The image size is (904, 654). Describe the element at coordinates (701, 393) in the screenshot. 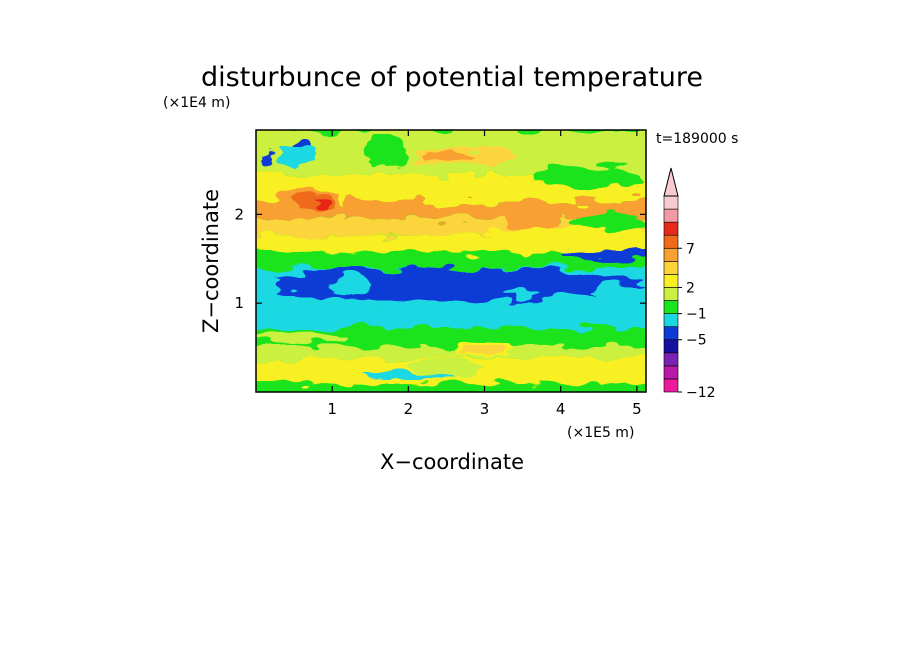

I see `colorbar-tick-label: −12` at that location.